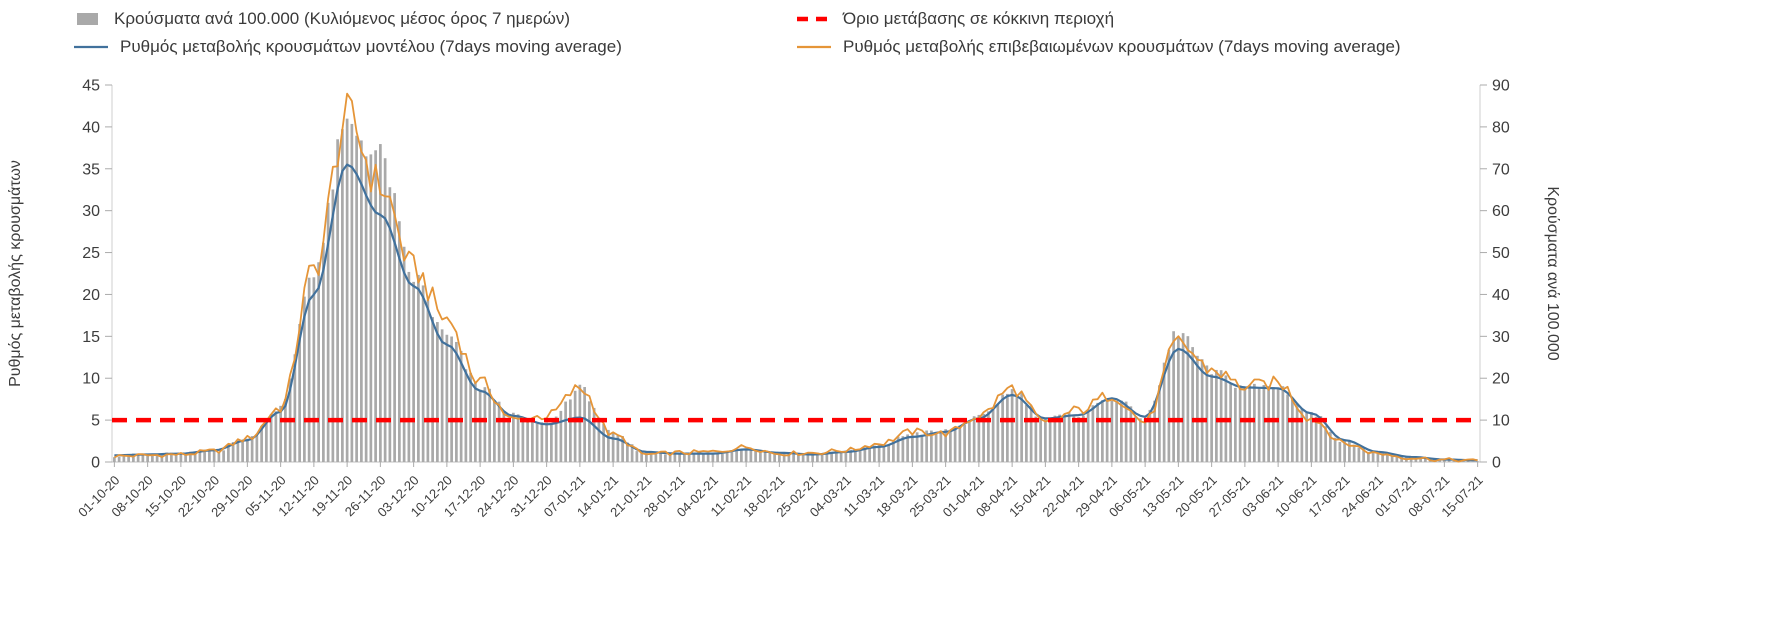 The height and width of the screenshot is (621, 1771). Describe the element at coordinates (1501, 211) in the screenshot. I see `svg-text: 60` at that location.